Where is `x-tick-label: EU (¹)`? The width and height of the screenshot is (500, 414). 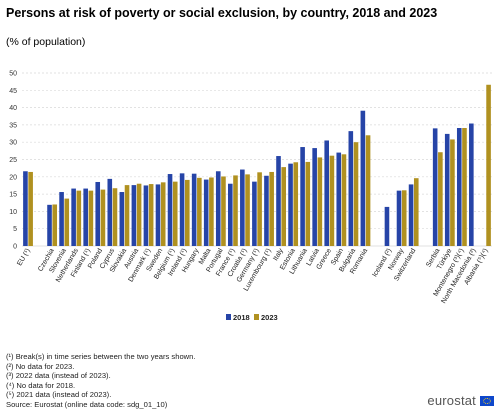 x-tick-label: EU (¹) is located at coordinates (23, 258).